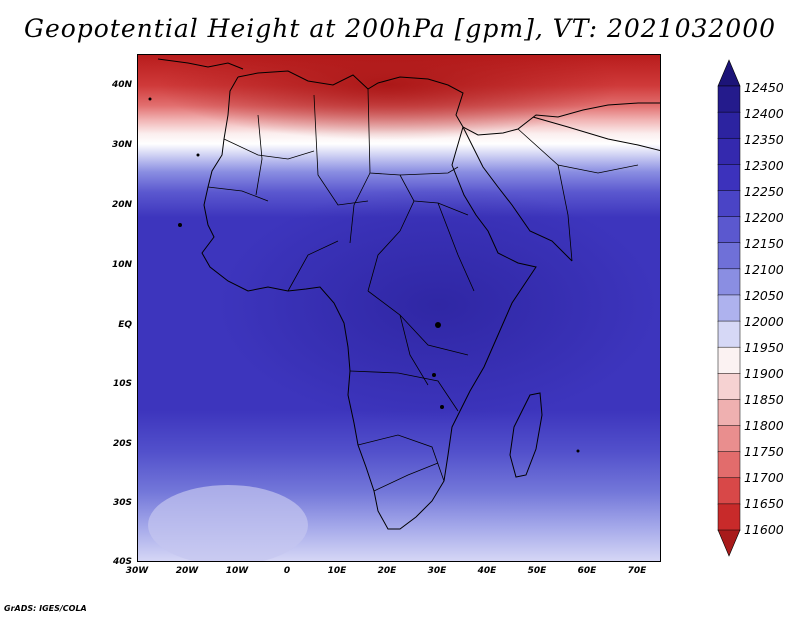  What do you see at coordinates (121, 85) in the screenshot?
I see `lat-label-40n: 40N` at bounding box center [121, 85].